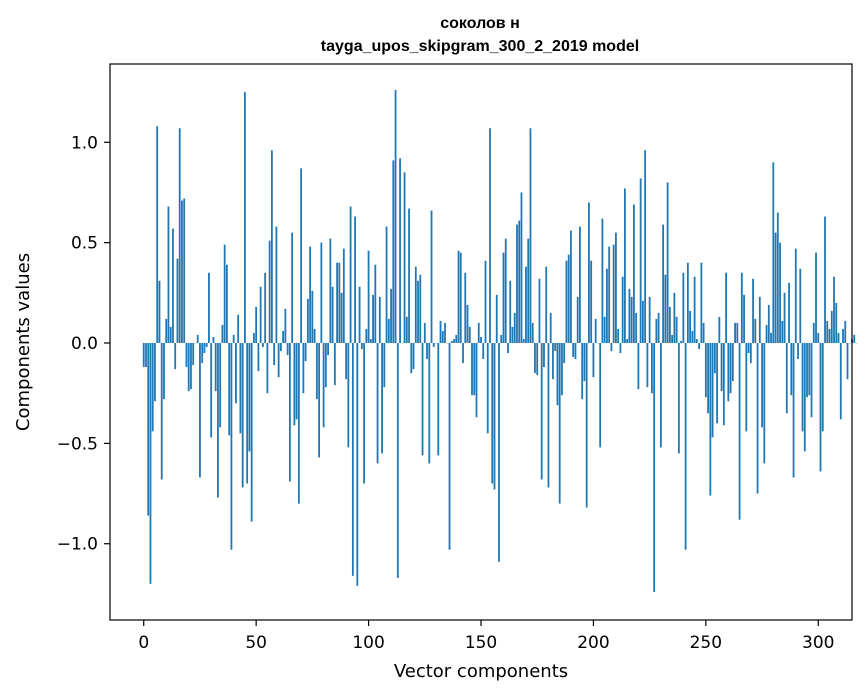 Image resolution: width=867 pixels, height=696 pixels. What do you see at coordinates (480, 46) in the screenshot?
I see `chart-subtitle: tayga_upos_skipgram_300_2_2019 model` at bounding box center [480, 46].